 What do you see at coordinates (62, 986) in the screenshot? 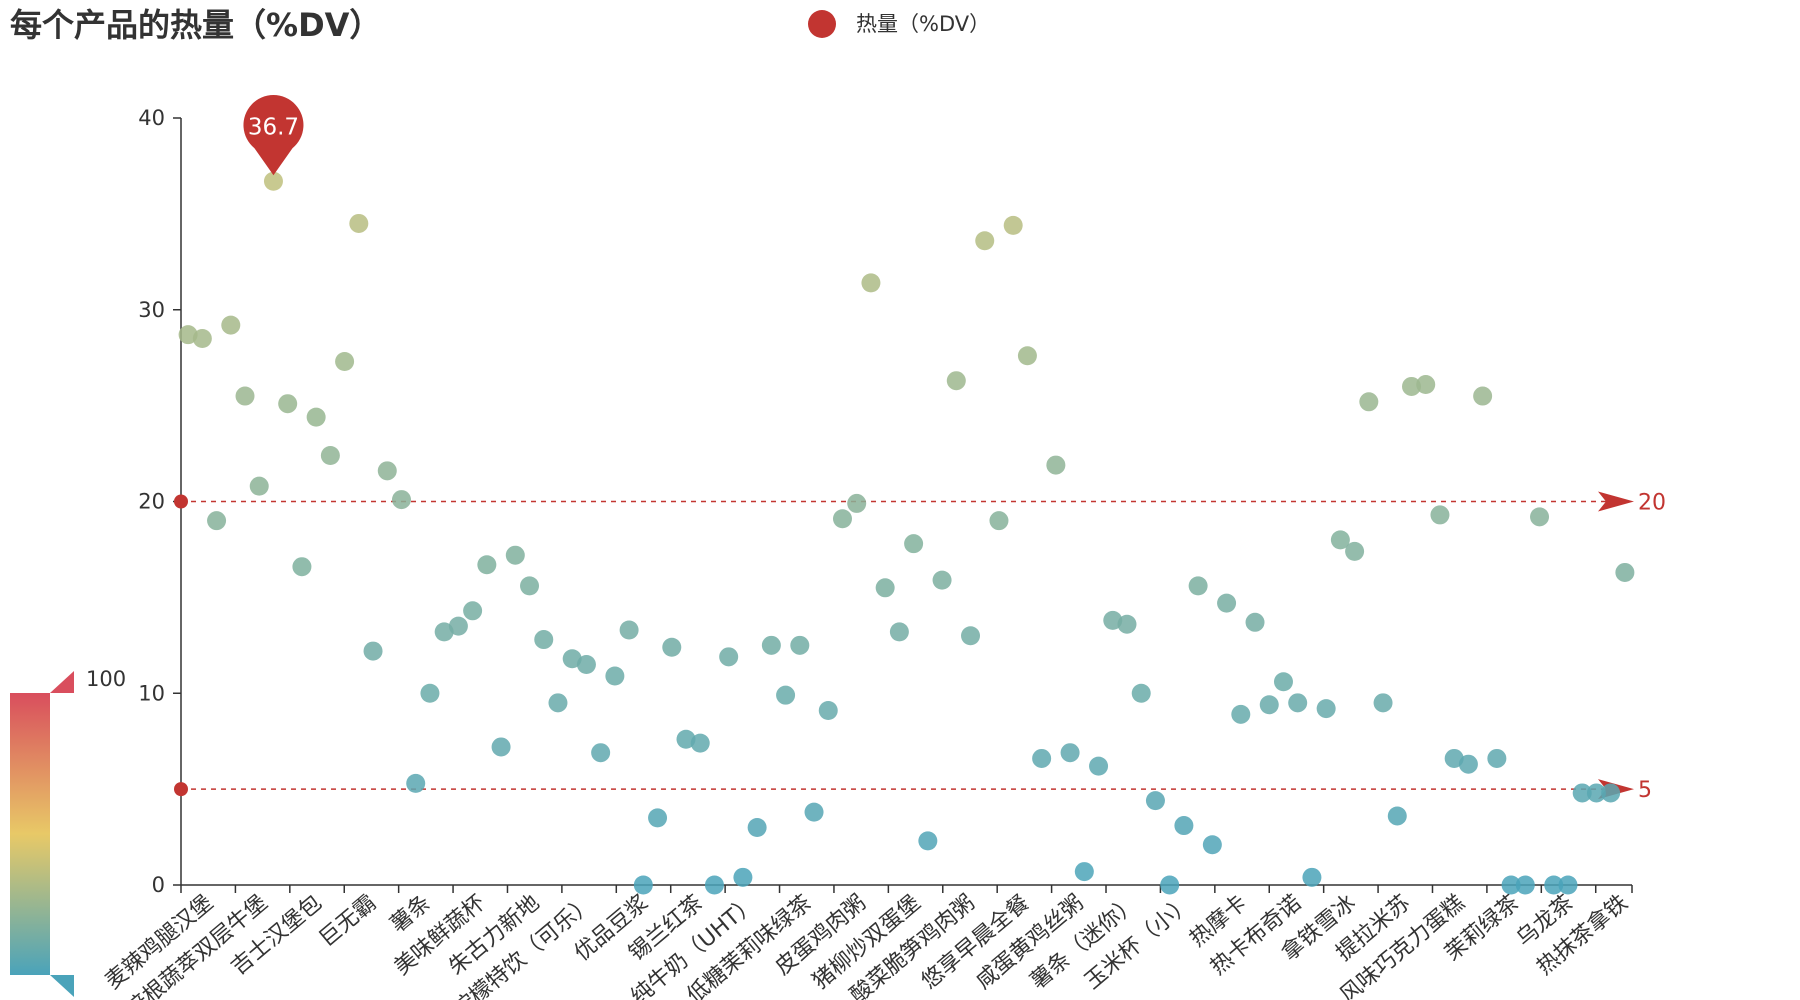
I see `visual-map-handle-bottom` at bounding box center [62, 986].